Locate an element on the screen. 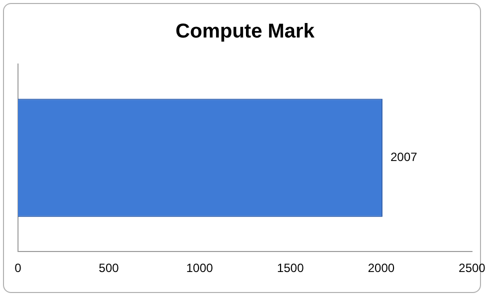  chart-title: Compute Mark is located at coordinates (246, 31).